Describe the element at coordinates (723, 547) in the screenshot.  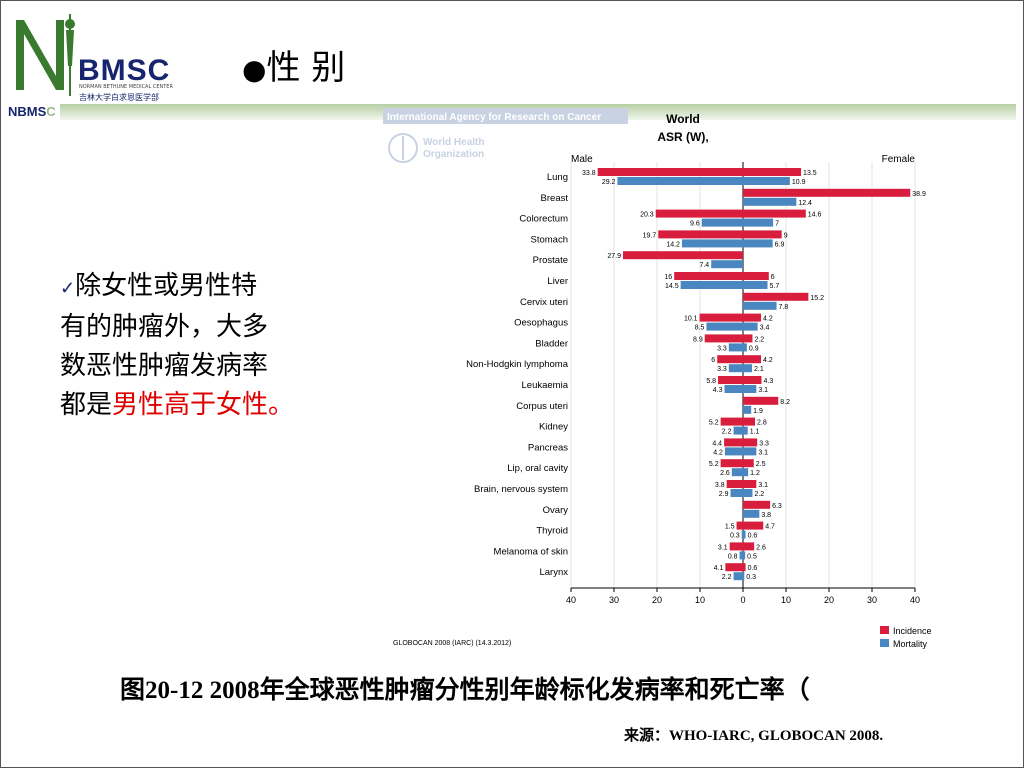
I see `male-incidence-bar-label: 3.1` at that location.